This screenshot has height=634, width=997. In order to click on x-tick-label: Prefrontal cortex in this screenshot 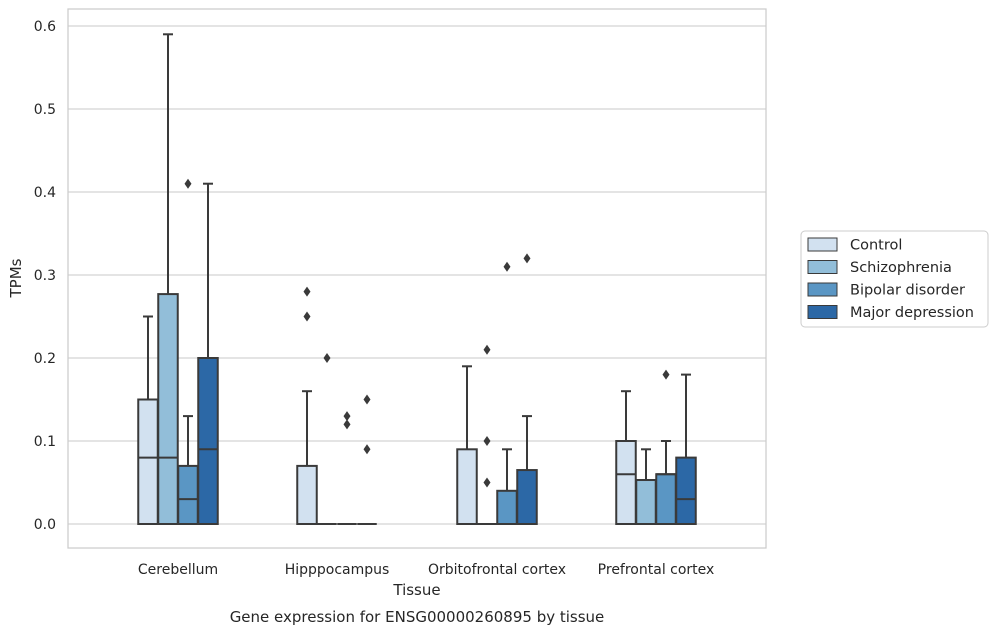, I will do `click(656, 570)`.